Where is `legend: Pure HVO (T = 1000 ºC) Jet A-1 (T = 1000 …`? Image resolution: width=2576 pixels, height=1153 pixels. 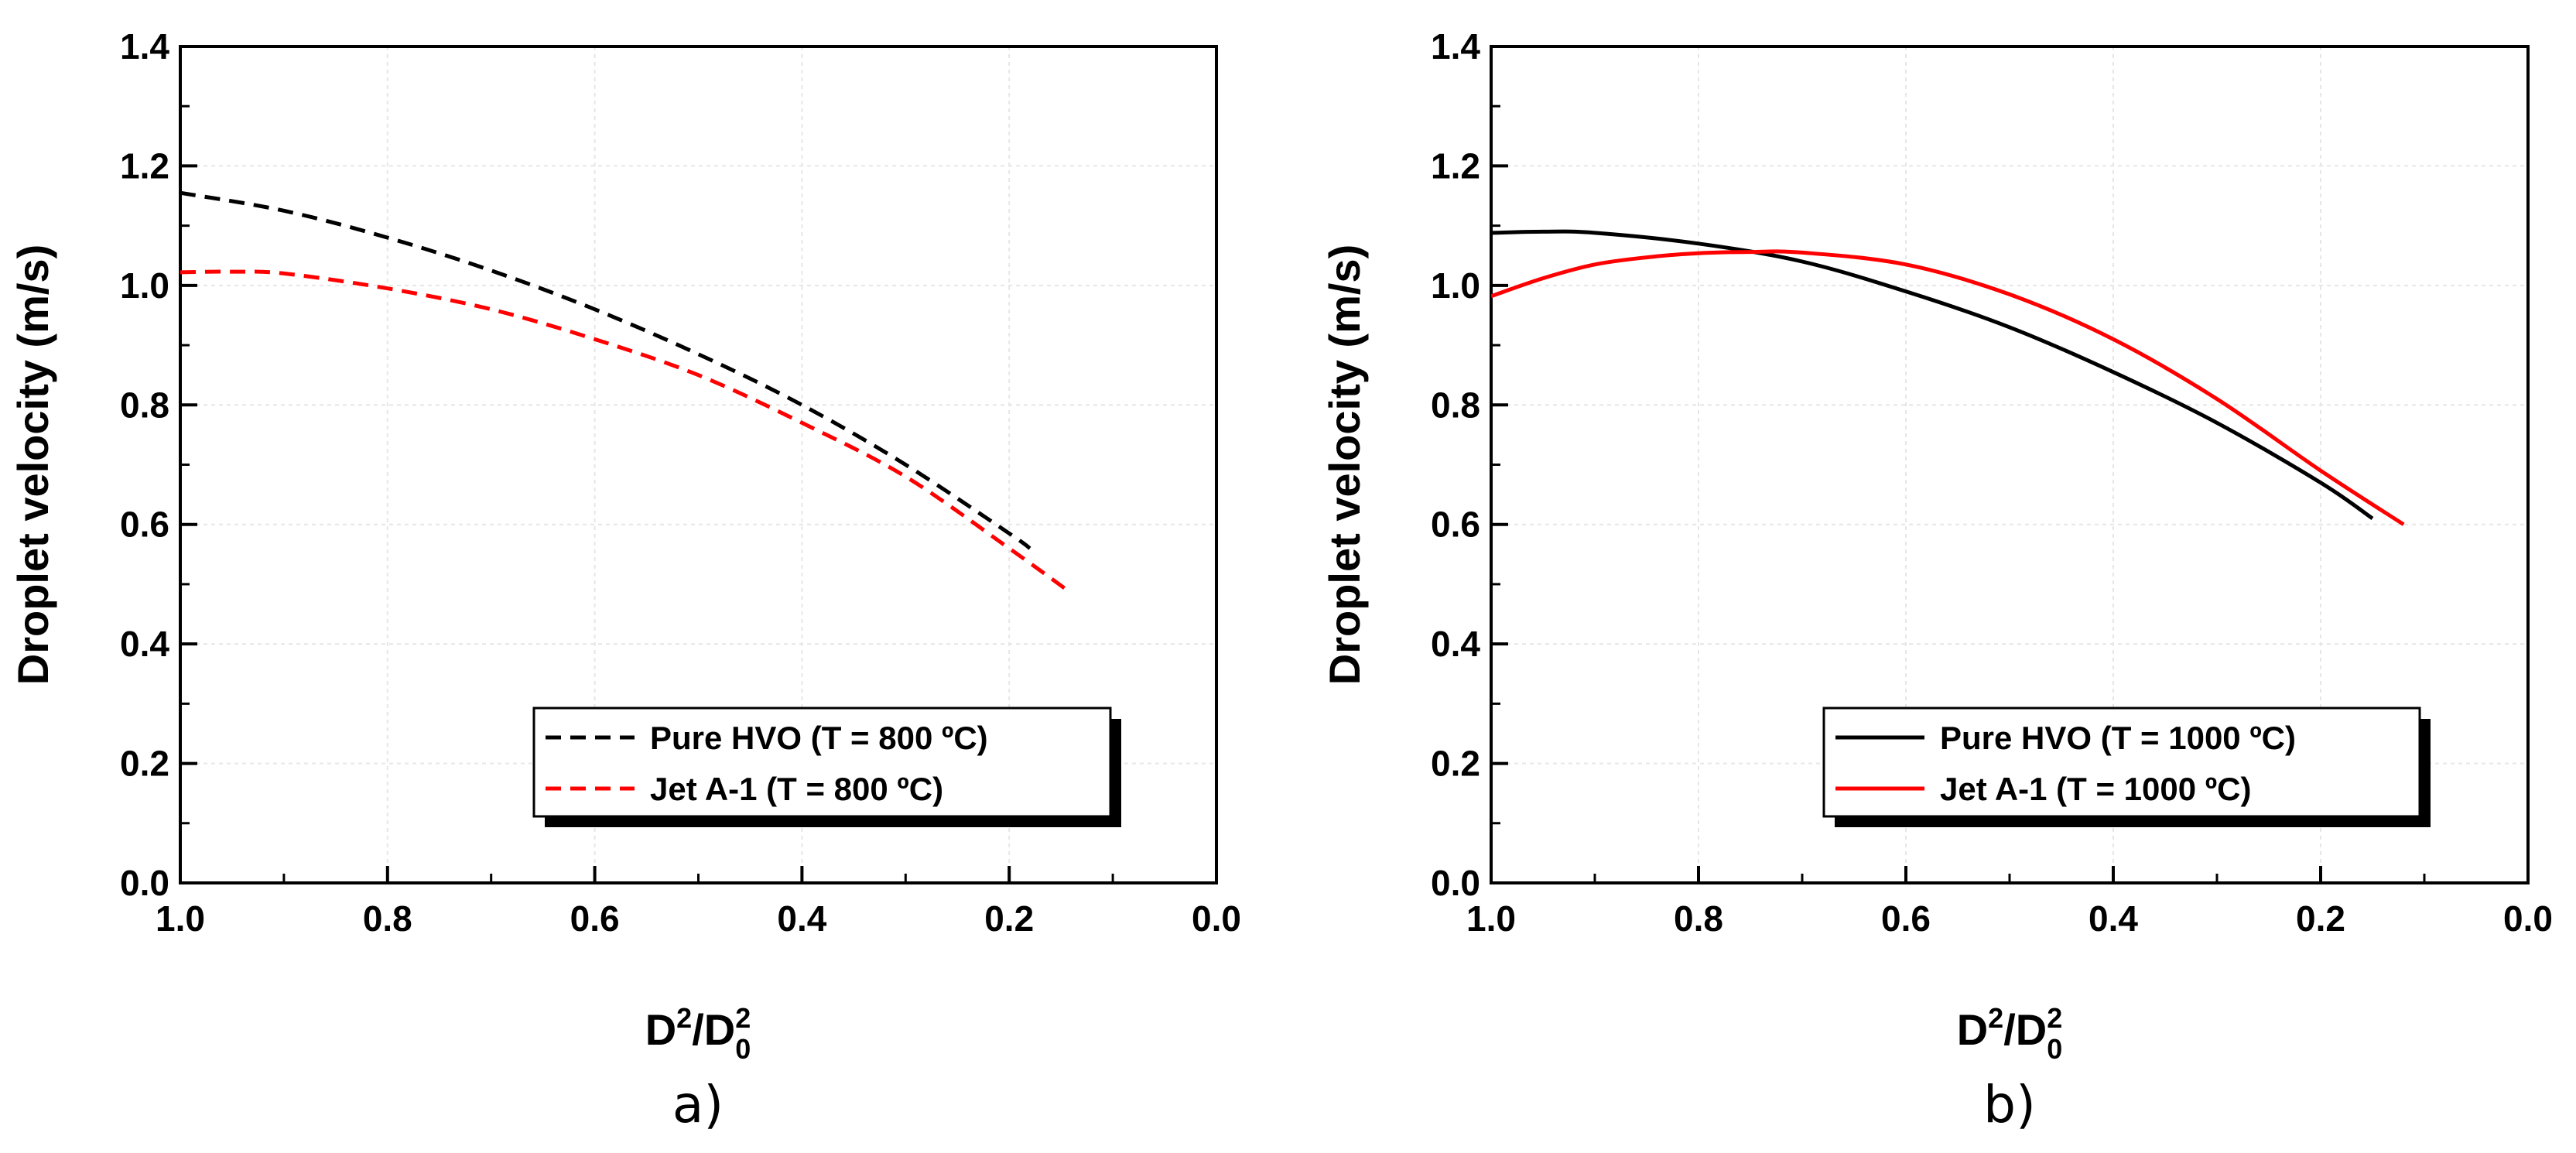 legend: Pure HVO (T = 1000 ºC) Jet A-1 (T = 1000 … is located at coordinates (2126, 767).